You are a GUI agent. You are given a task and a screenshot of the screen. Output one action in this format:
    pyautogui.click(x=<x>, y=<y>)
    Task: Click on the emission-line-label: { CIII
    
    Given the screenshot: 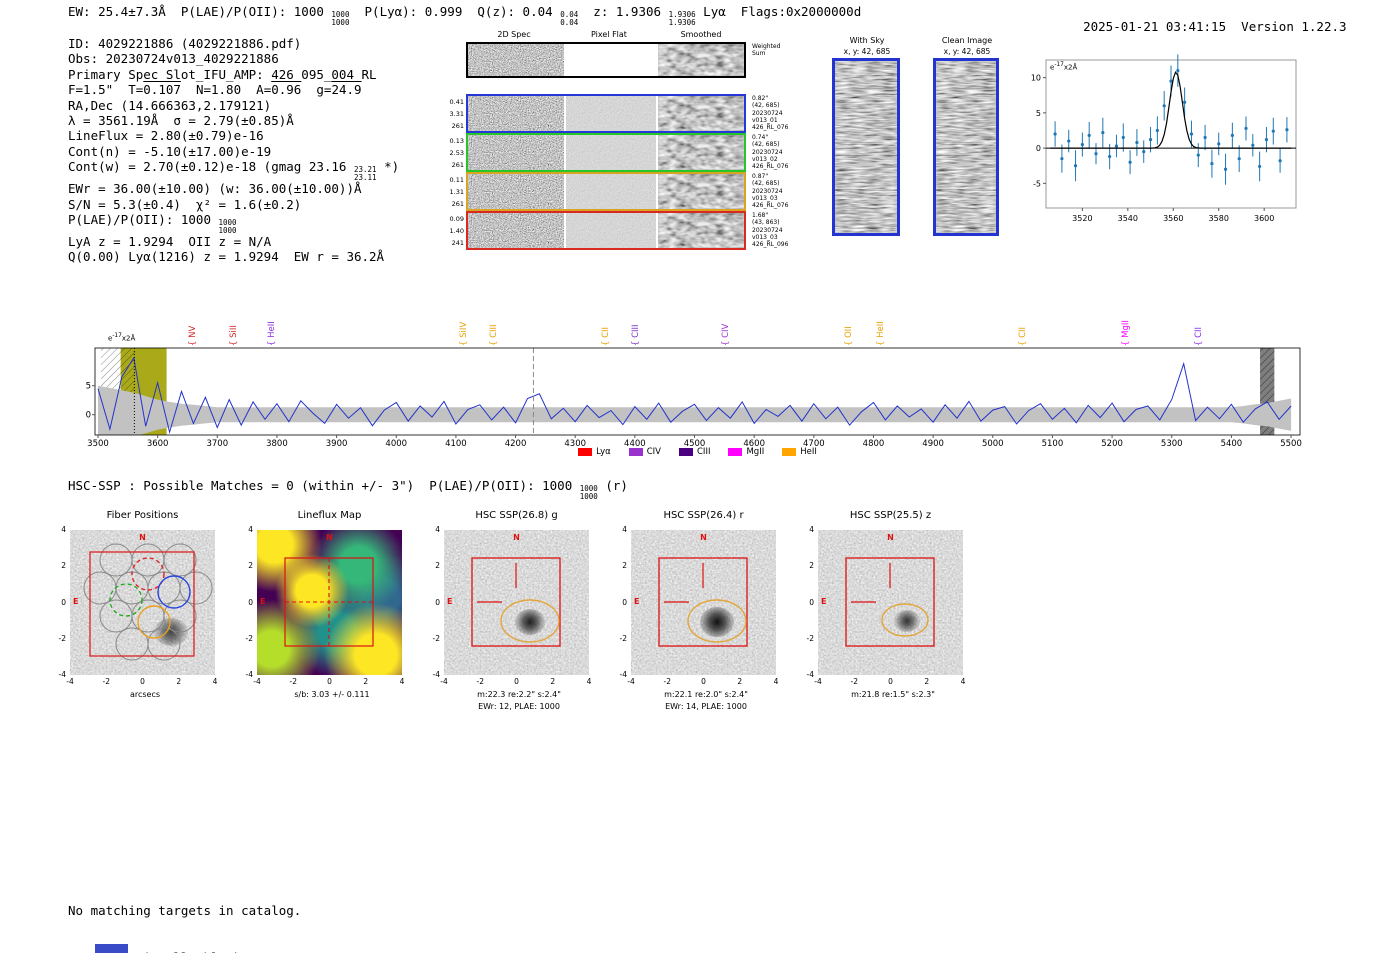 What is the action you would take?
    pyautogui.click(x=636, y=335)
    